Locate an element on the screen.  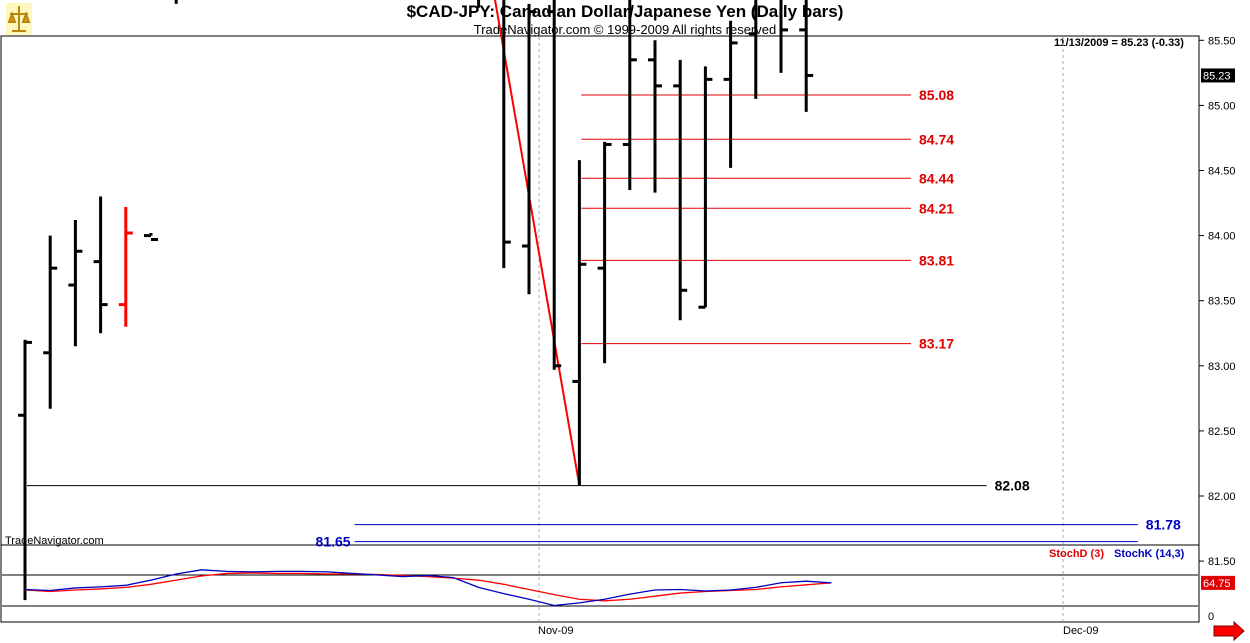
trend-line is located at coordinates (537, 243).